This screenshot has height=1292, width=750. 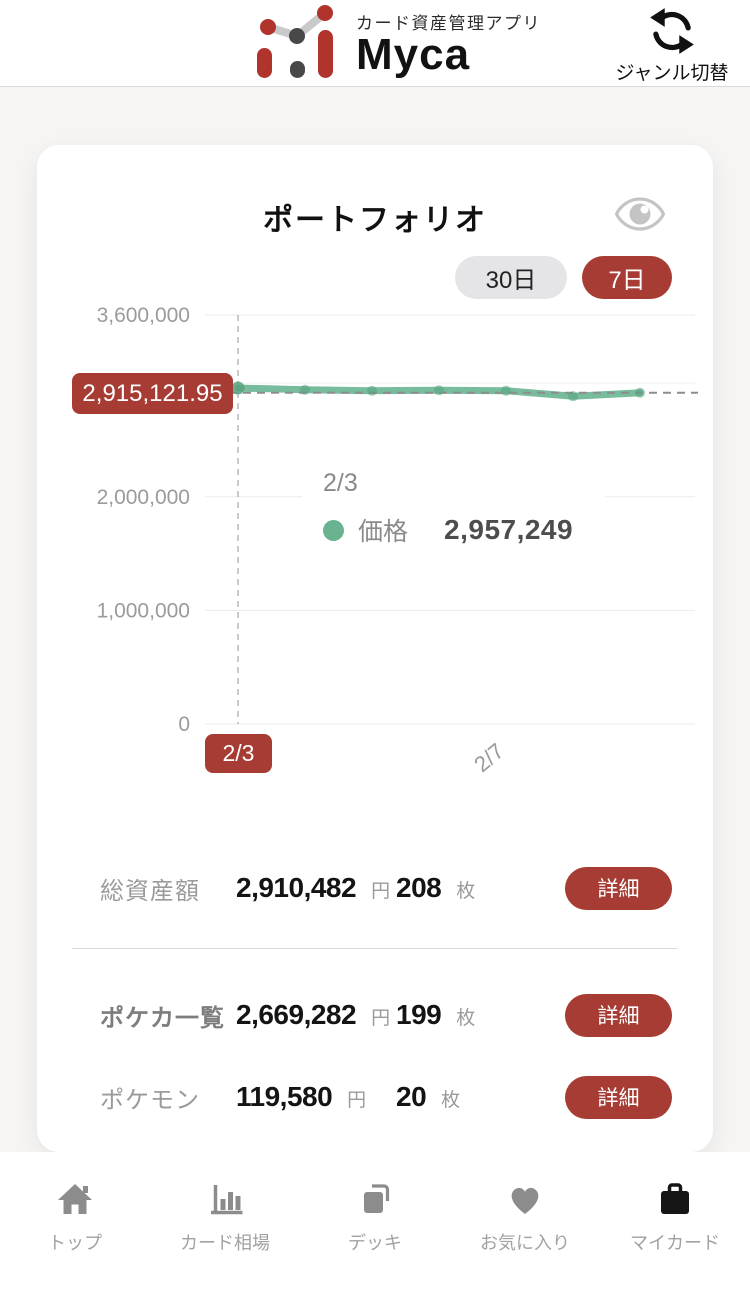 What do you see at coordinates (227, 1200) in the screenshot?
I see `bar-chart-icon` at bounding box center [227, 1200].